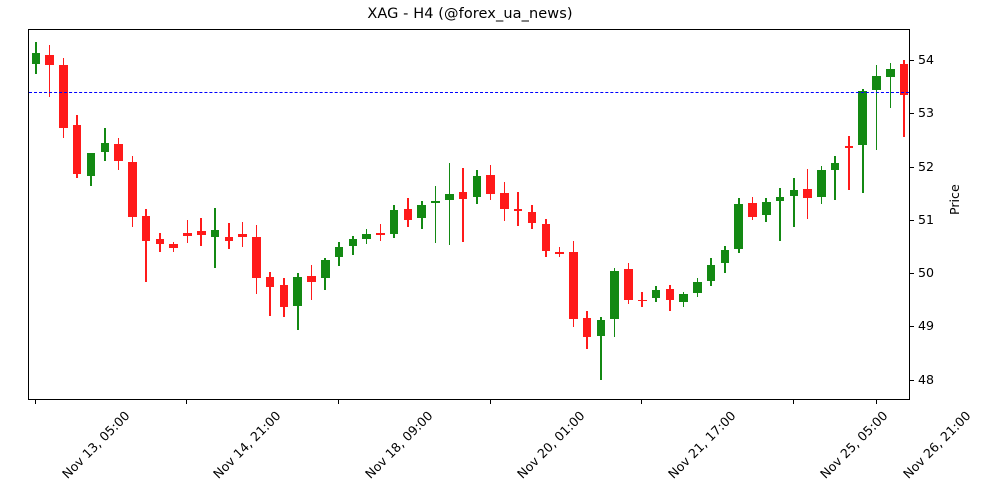  I want to click on x-axis-tick-label: Nov 25, 05:00, so click(853, 445).